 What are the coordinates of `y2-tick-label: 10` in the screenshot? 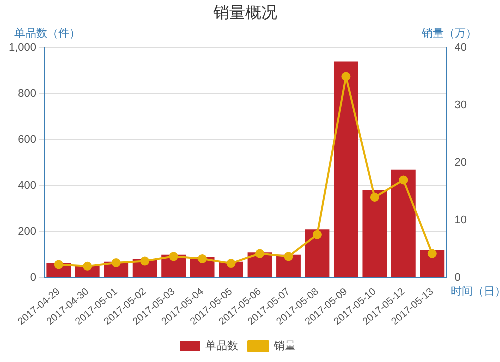 It's located at (461, 220).